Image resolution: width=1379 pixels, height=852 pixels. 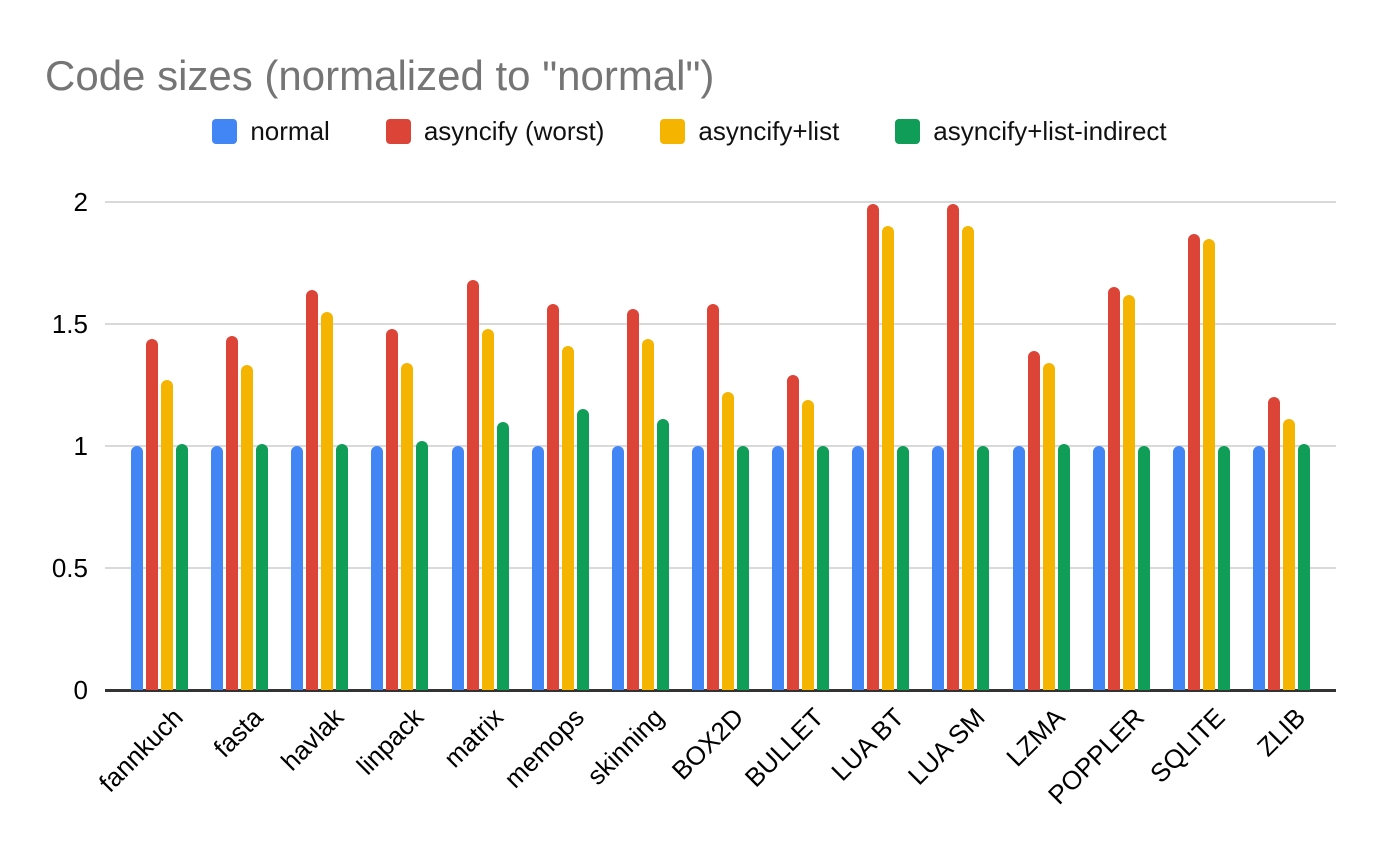 I want to click on x-axis-label-BOX2D: BOX2D, so click(x=708, y=744).